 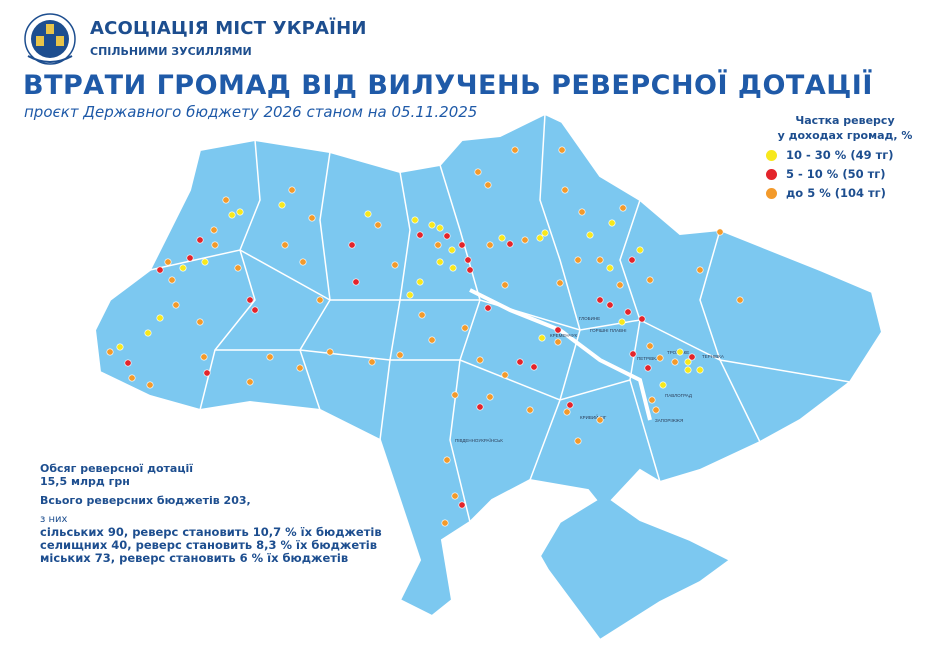 I want to click on legend-item-low: до 5 % (104 тг), so click(x=848, y=193).